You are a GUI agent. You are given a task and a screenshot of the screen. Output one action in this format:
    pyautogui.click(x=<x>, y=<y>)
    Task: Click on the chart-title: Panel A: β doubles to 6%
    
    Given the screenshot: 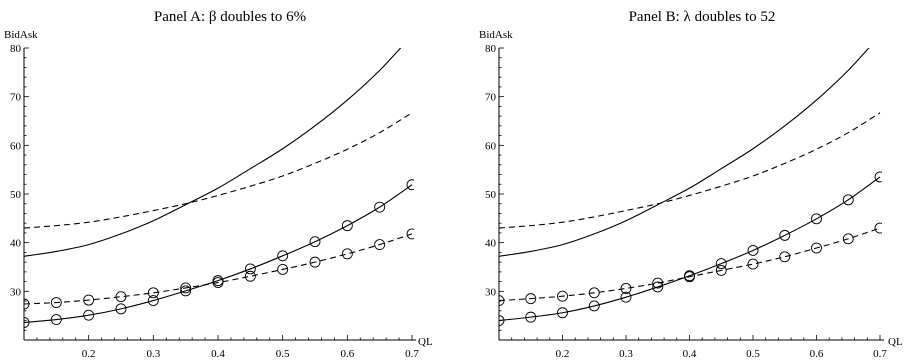 What is the action you would take?
    pyautogui.click(x=230, y=17)
    